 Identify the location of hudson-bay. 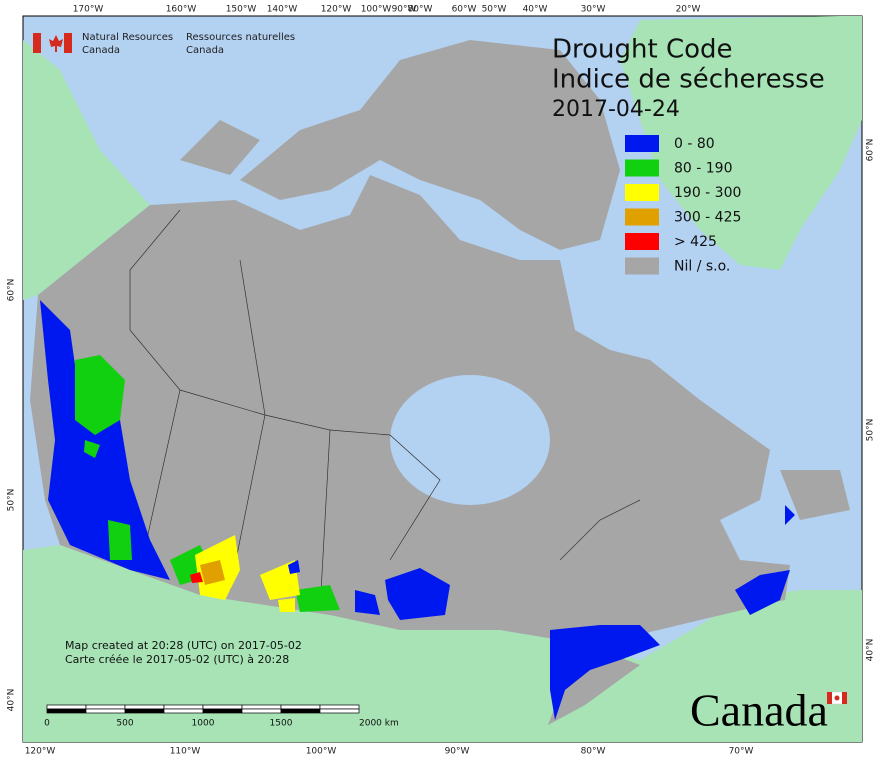
(470, 440).